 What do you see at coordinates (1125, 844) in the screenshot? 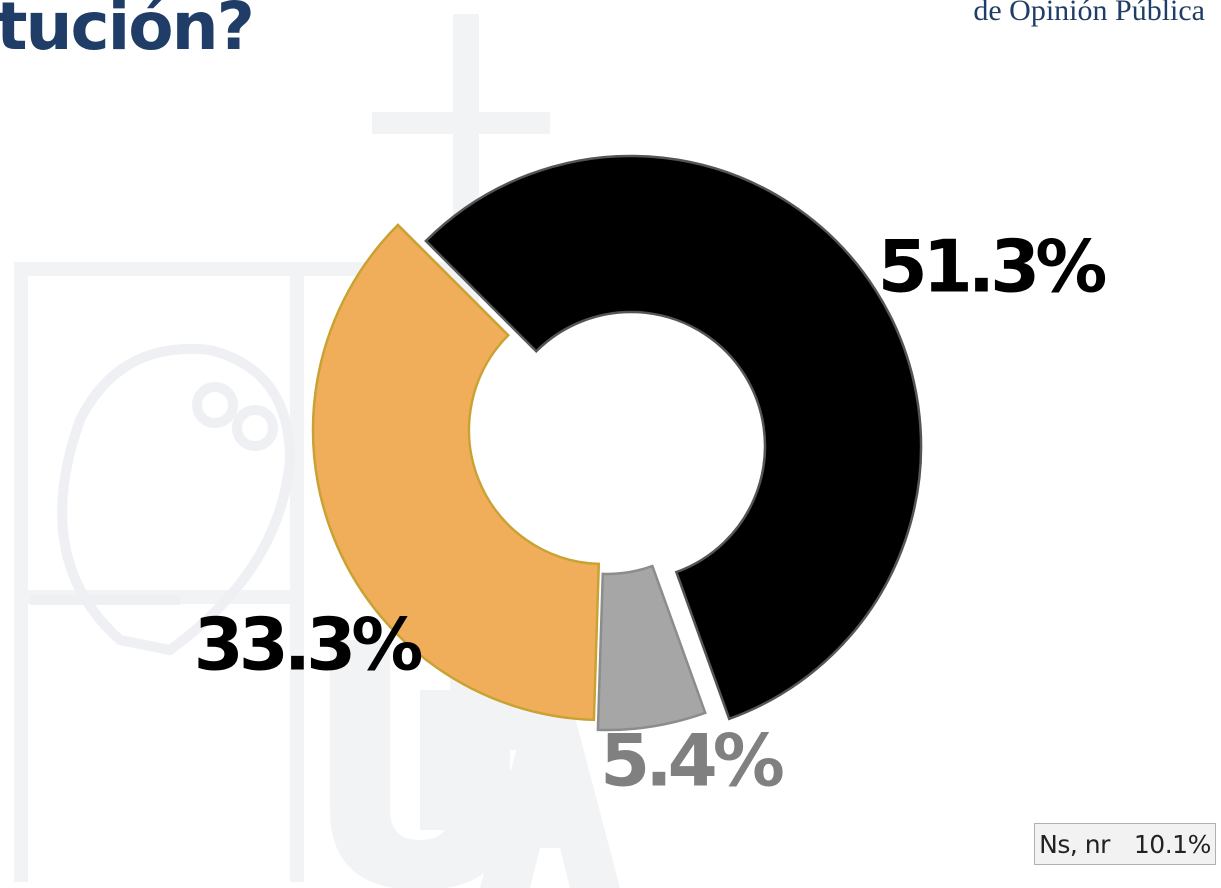
I see `no-response-box: Ns, nr 10.1%` at bounding box center [1125, 844].